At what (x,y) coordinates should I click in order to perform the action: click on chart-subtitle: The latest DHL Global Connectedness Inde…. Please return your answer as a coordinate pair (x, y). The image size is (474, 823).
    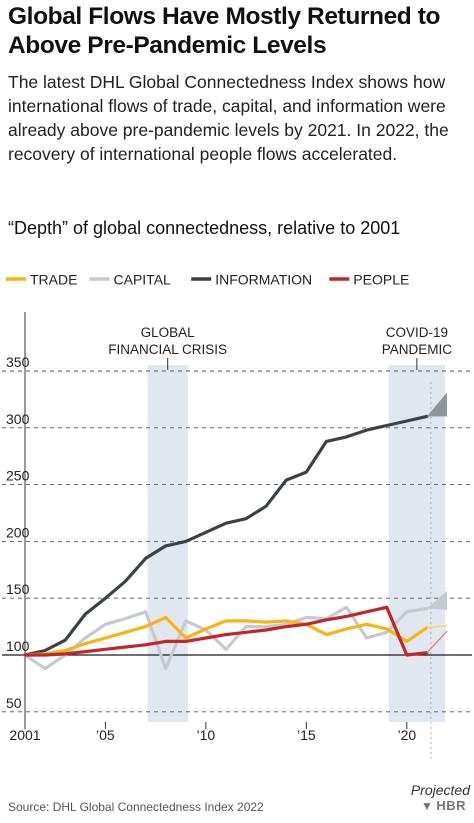
    Looking at the image, I should click on (228, 118).